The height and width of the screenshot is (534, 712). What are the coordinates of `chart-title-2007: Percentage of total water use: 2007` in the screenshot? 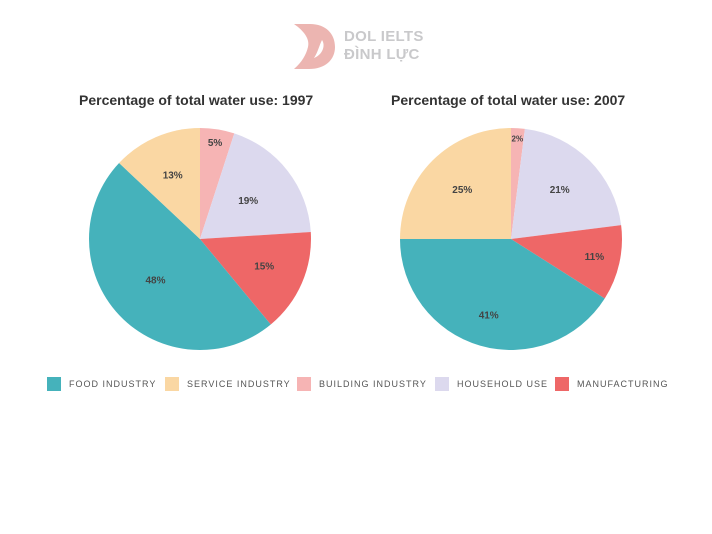 It's located at (508, 100).